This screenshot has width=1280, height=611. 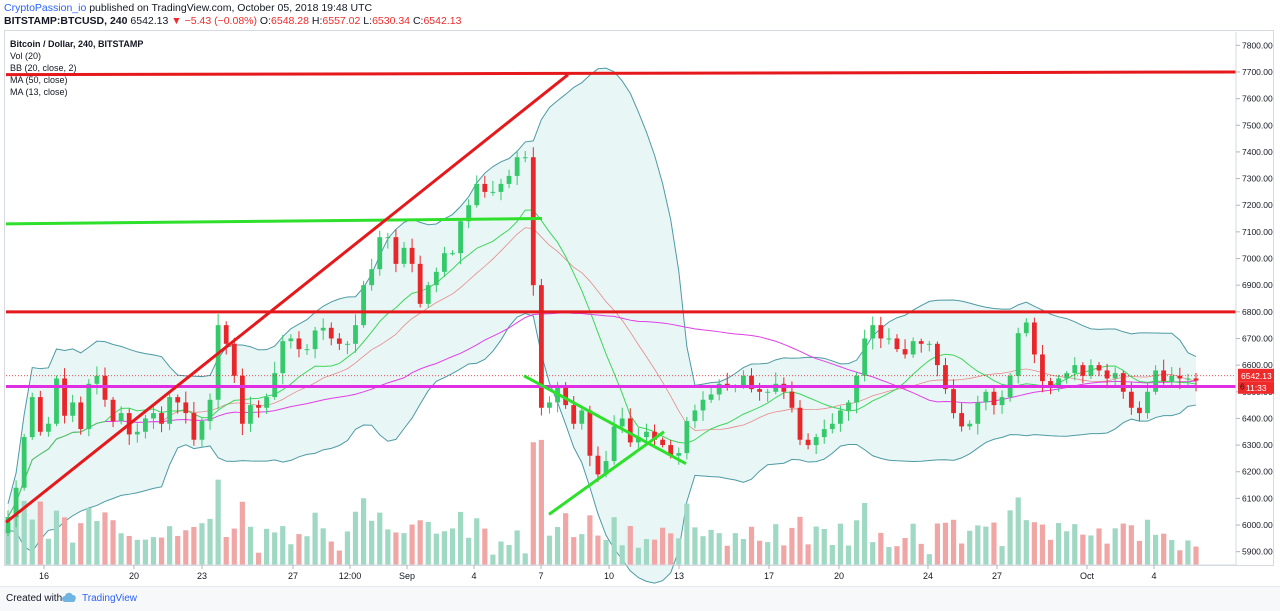 I want to click on time-tick-label: 4, so click(x=1153, y=576).